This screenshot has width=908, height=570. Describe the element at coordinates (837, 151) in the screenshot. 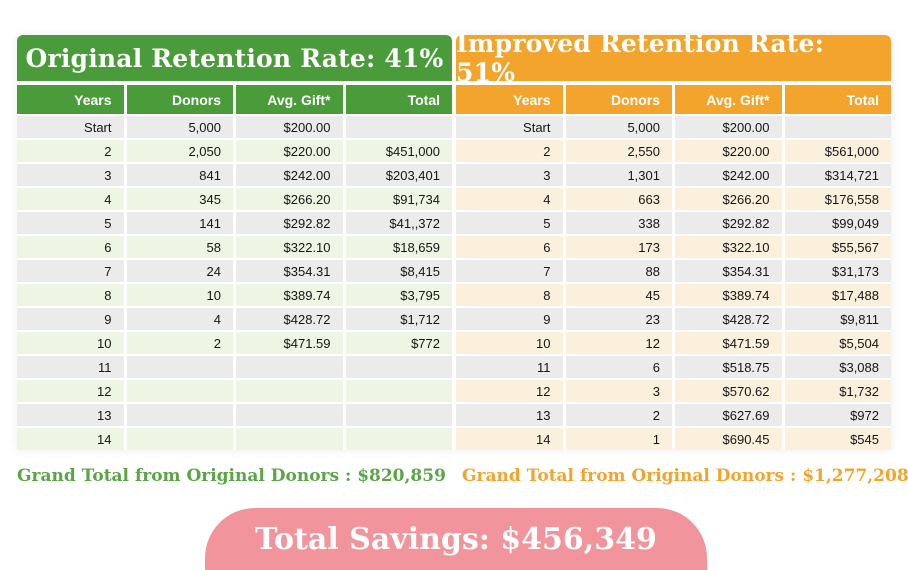

I see `table-cell: $561,000` at that location.